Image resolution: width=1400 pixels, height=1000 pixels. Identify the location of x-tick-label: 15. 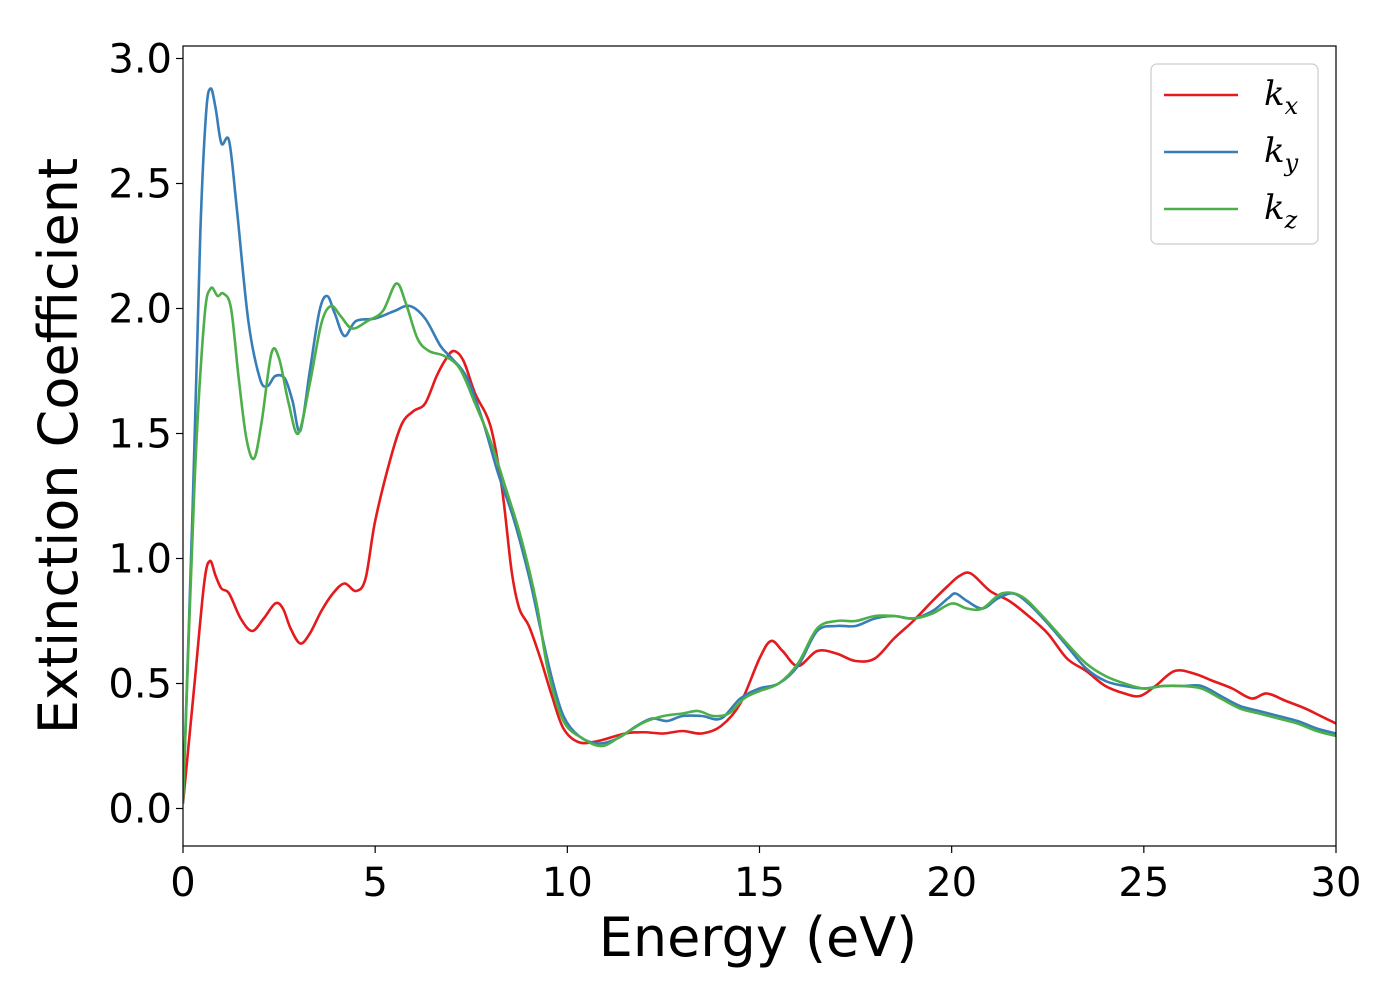
(759, 883).